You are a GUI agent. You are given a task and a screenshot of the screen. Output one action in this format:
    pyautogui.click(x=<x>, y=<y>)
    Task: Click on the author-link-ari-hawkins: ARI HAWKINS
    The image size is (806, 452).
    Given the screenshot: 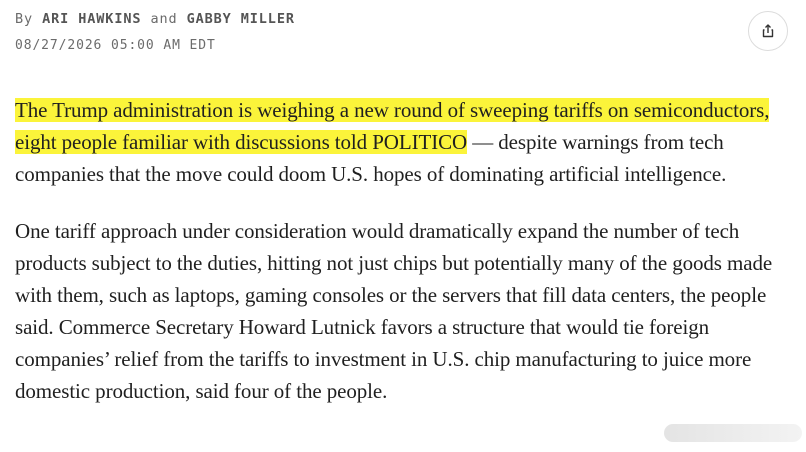 What is the action you would take?
    pyautogui.click(x=92, y=19)
    